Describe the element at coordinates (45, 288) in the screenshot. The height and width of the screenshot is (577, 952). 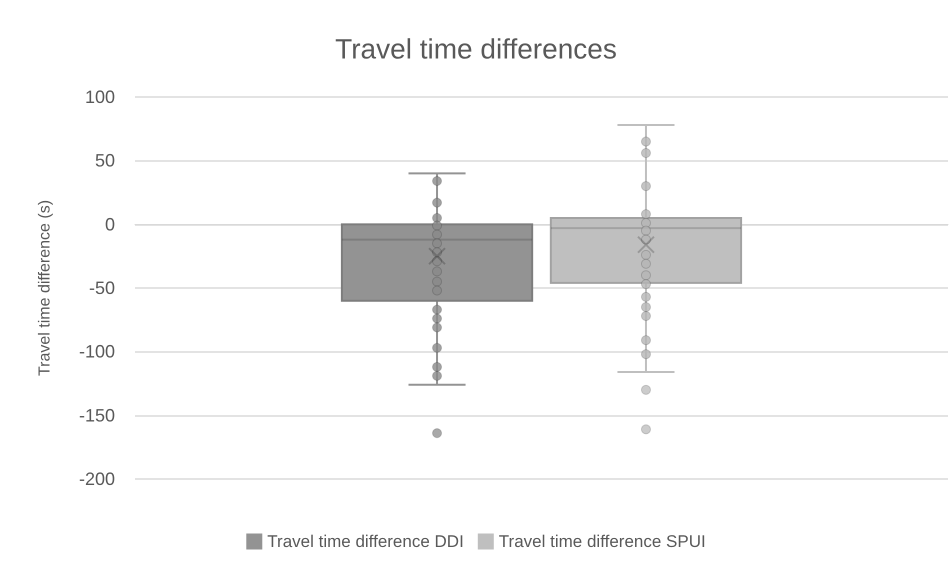
I see `y-axis-title: Travel time difference (s)` at that location.